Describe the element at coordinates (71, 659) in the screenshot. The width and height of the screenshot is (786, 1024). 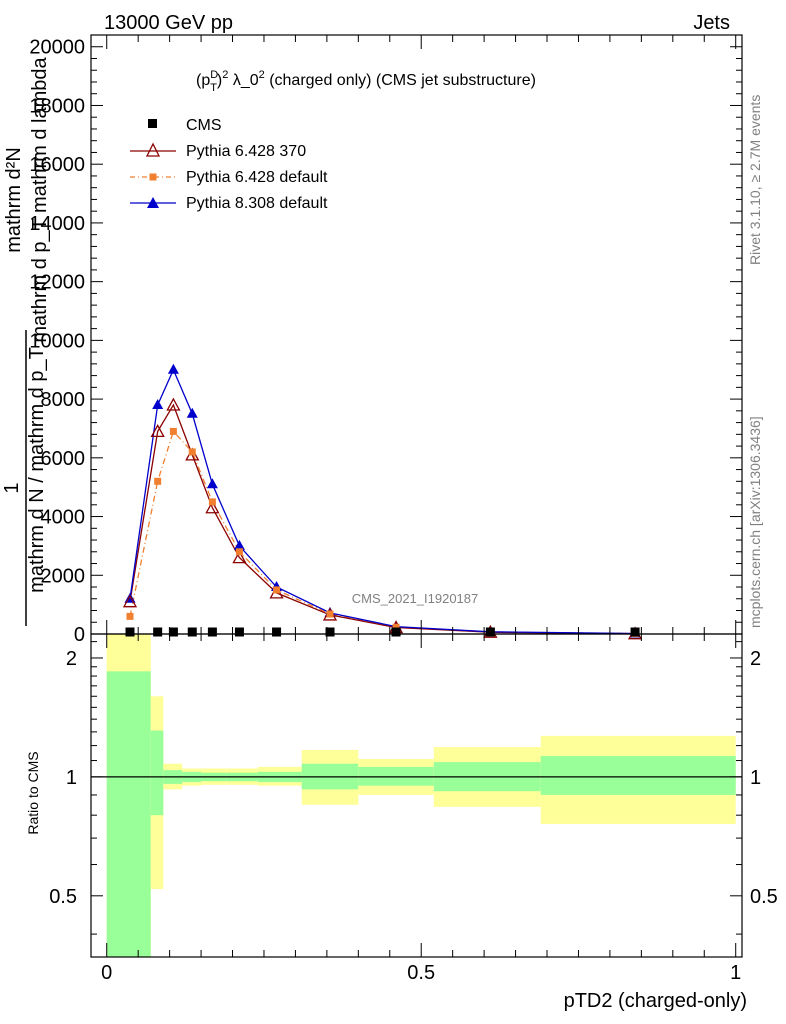
I see `ratio-y-tick-label-left: 2` at that location.